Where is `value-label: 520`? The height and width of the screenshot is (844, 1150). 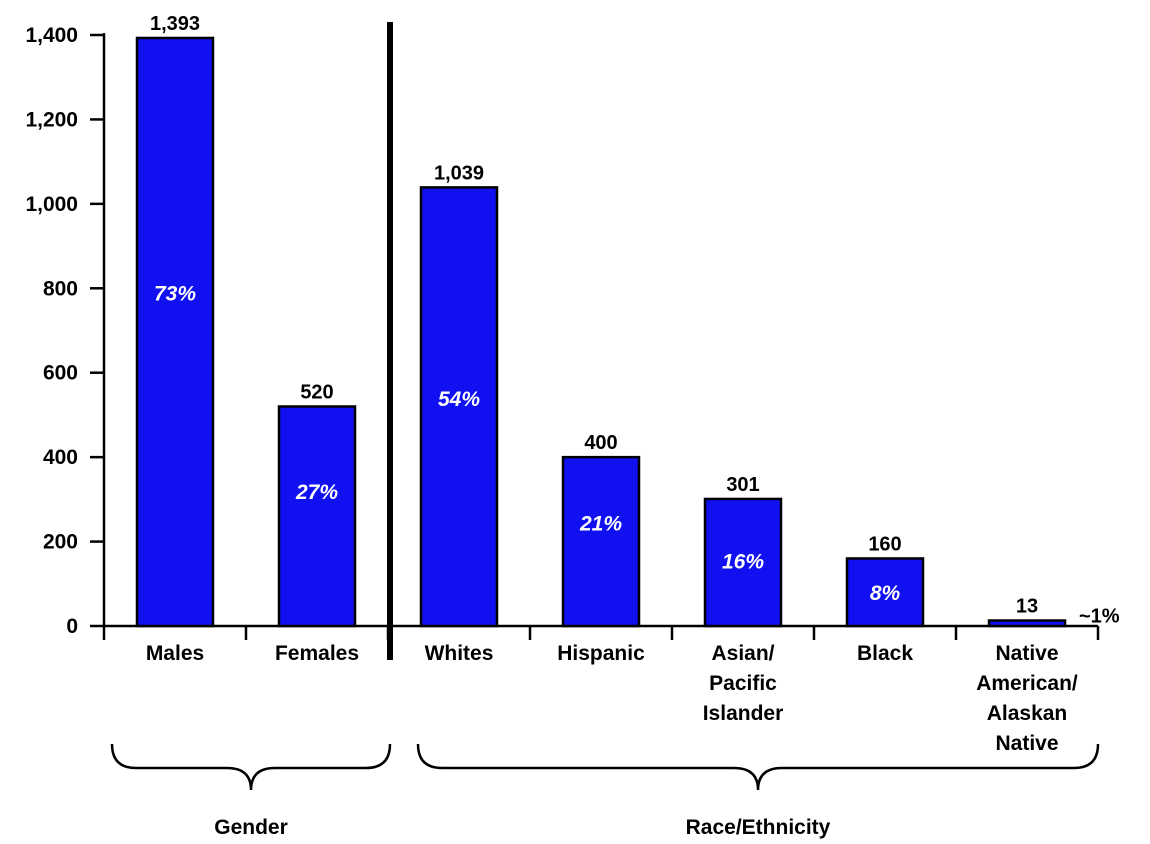 value-label: 520 is located at coordinates (316, 392).